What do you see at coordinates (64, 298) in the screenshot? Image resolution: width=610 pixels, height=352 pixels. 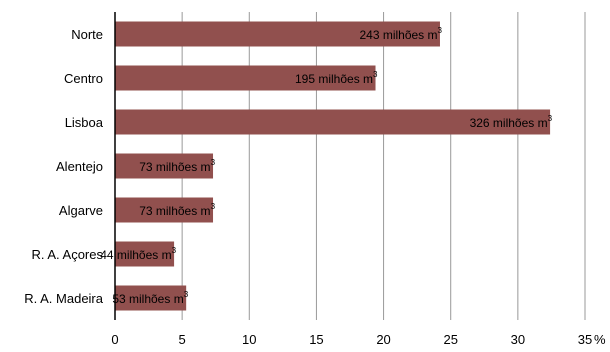 I see `category-label: R. A. Madeira` at bounding box center [64, 298].